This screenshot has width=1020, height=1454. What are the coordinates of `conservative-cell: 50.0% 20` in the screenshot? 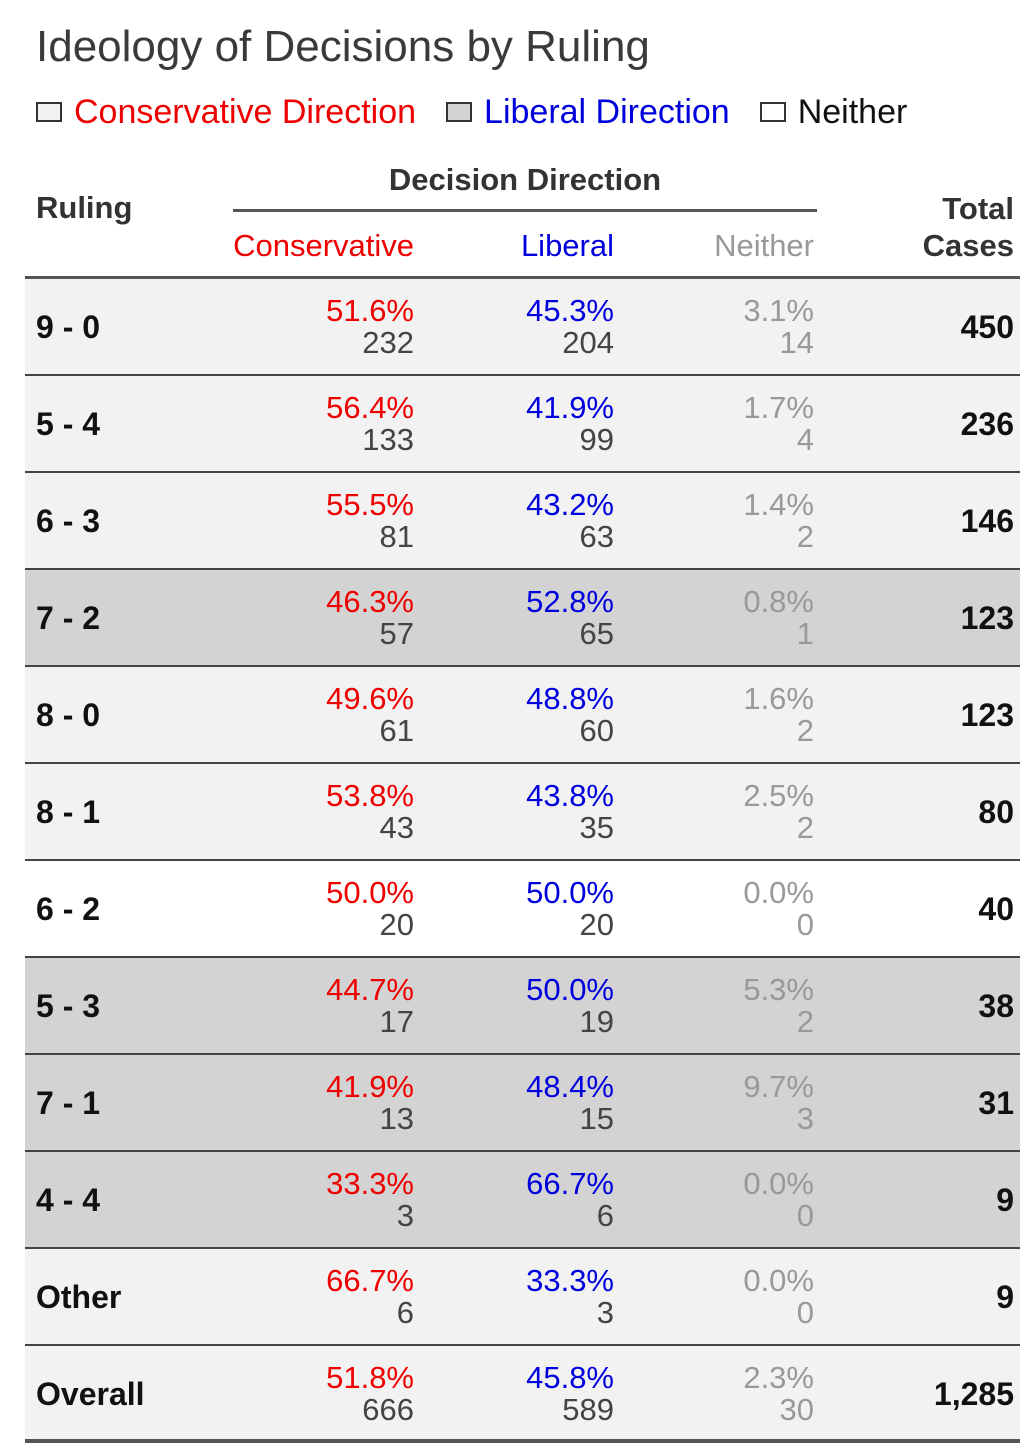 It's located at (370, 909).